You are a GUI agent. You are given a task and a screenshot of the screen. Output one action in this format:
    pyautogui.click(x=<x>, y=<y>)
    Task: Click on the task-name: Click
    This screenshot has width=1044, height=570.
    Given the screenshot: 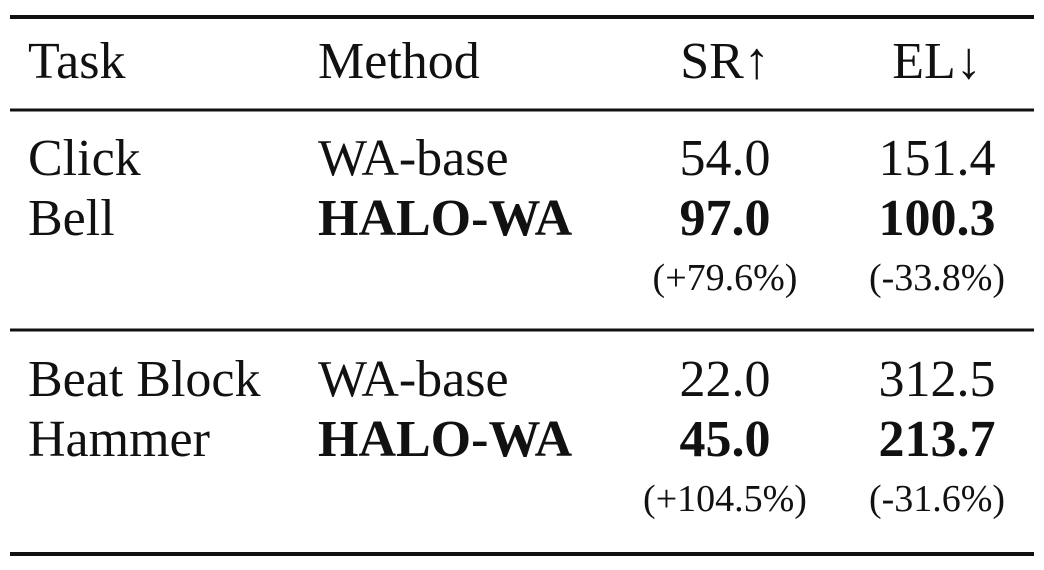 What is the action you would take?
    pyautogui.click(x=84, y=158)
    